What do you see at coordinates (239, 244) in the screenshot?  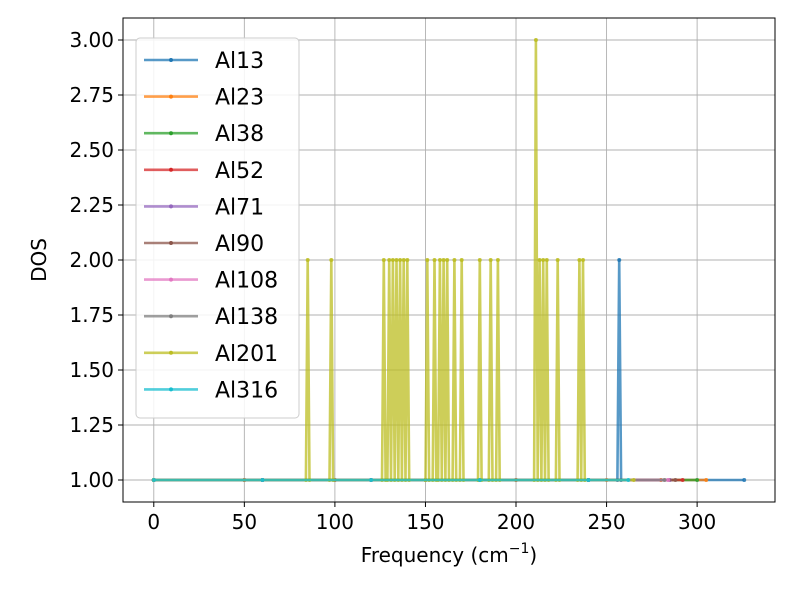 I see `legend-label: Al90` at bounding box center [239, 244].